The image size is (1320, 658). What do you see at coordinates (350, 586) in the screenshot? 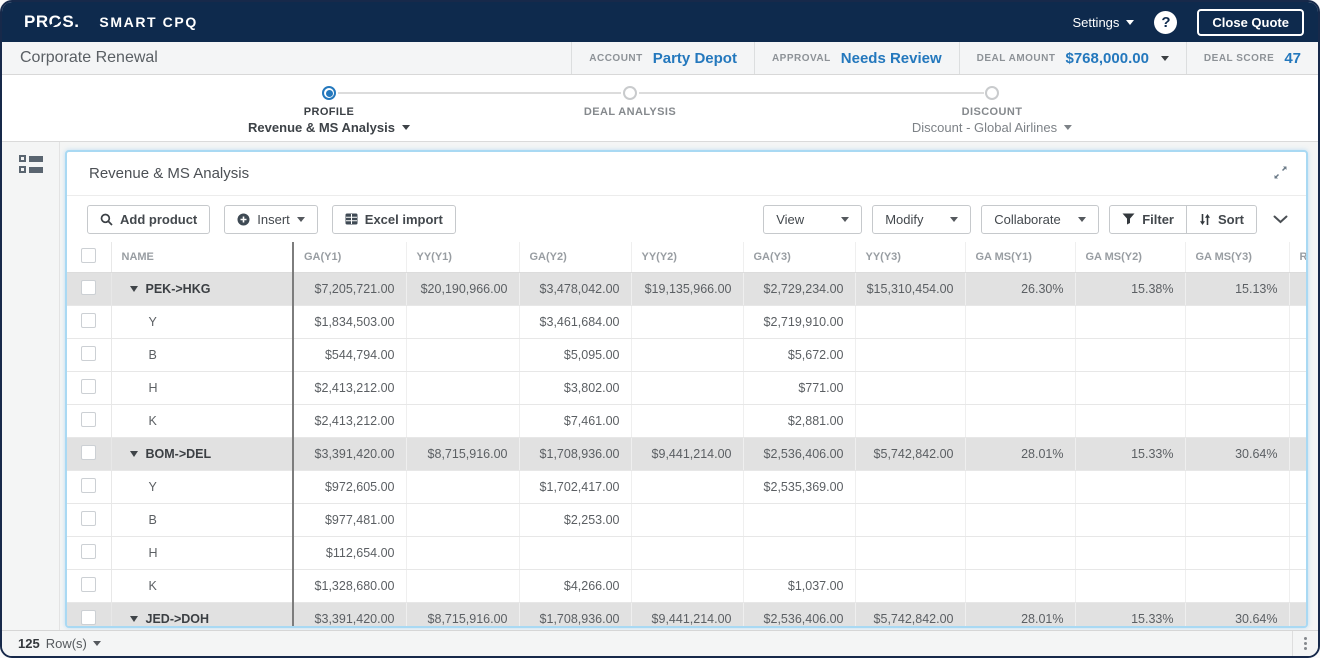
I see `grid-cell: $1,328,680.00` at bounding box center [350, 586].